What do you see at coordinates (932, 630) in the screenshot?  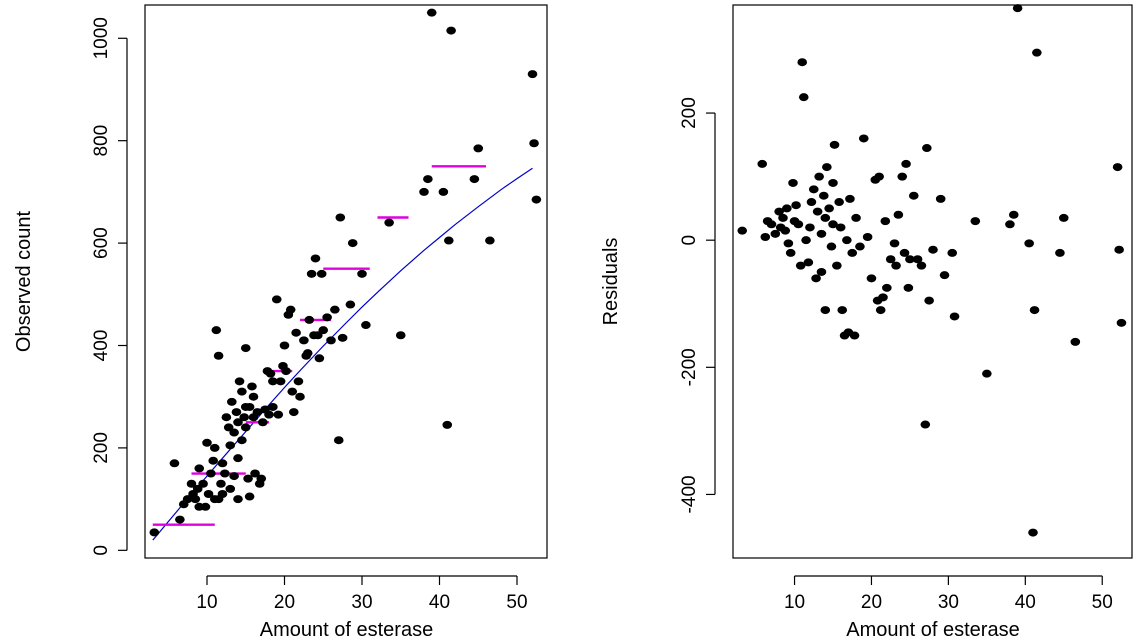 I see `x-axis-title: Amount of esterase` at bounding box center [932, 630].